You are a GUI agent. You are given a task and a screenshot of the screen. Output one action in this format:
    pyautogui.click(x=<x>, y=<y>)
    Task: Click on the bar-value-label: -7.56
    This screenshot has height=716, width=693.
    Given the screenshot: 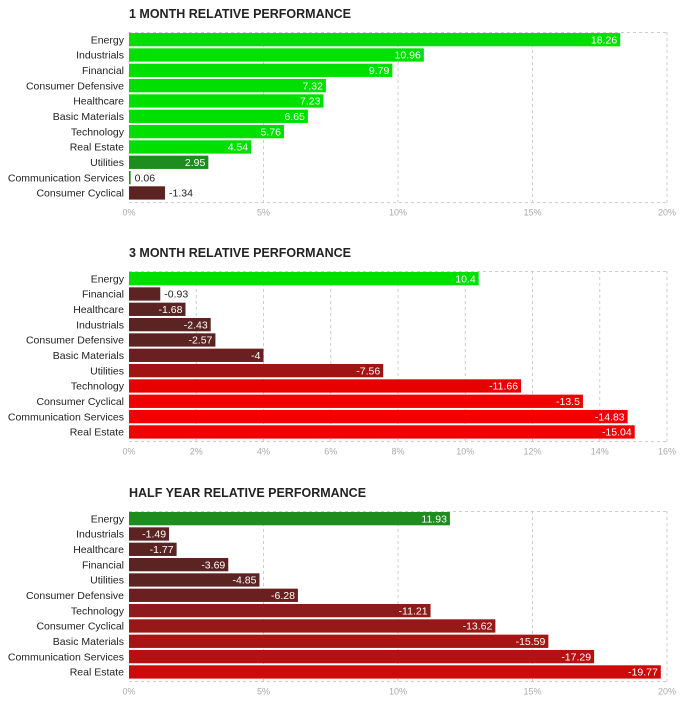 What is the action you would take?
    pyautogui.click(x=368, y=371)
    